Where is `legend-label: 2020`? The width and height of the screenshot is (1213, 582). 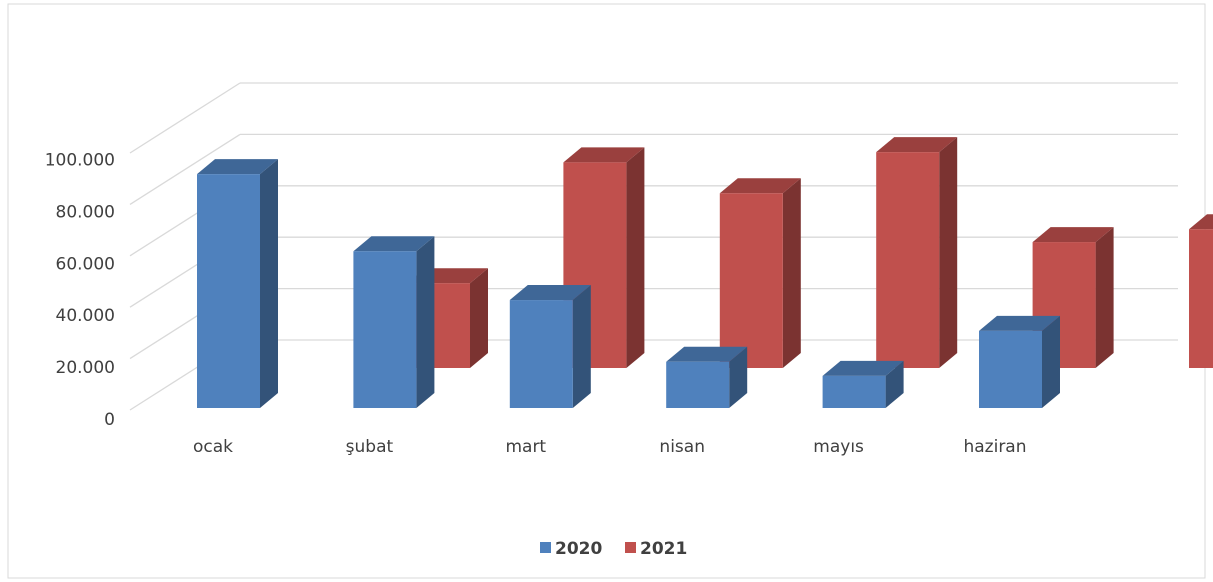 legend-label: 2020 is located at coordinates (578, 549).